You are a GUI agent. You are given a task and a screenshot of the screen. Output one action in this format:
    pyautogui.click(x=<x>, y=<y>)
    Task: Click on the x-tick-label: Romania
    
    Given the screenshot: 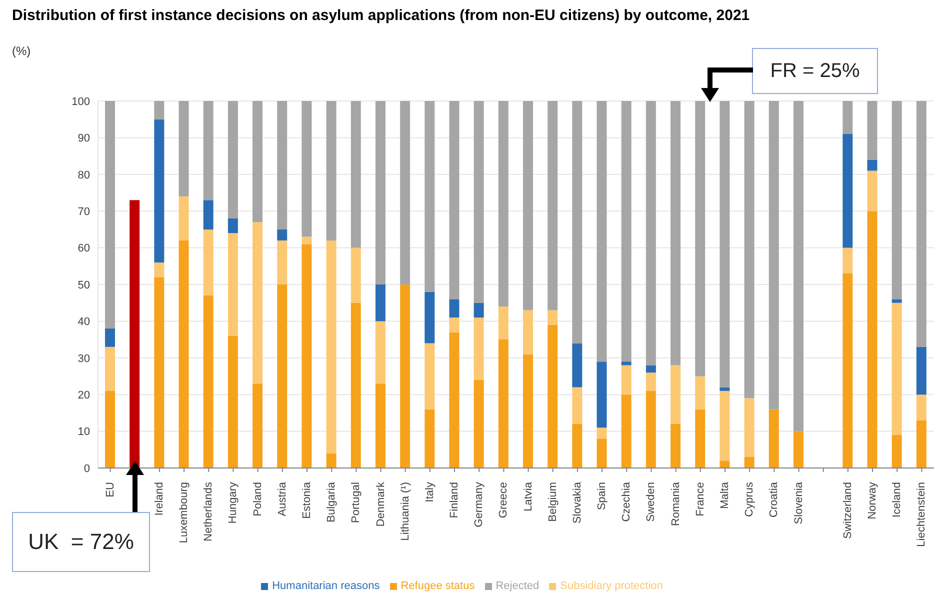 What is the action you would take?
    pyautogui.click(x=676, y=503)
    